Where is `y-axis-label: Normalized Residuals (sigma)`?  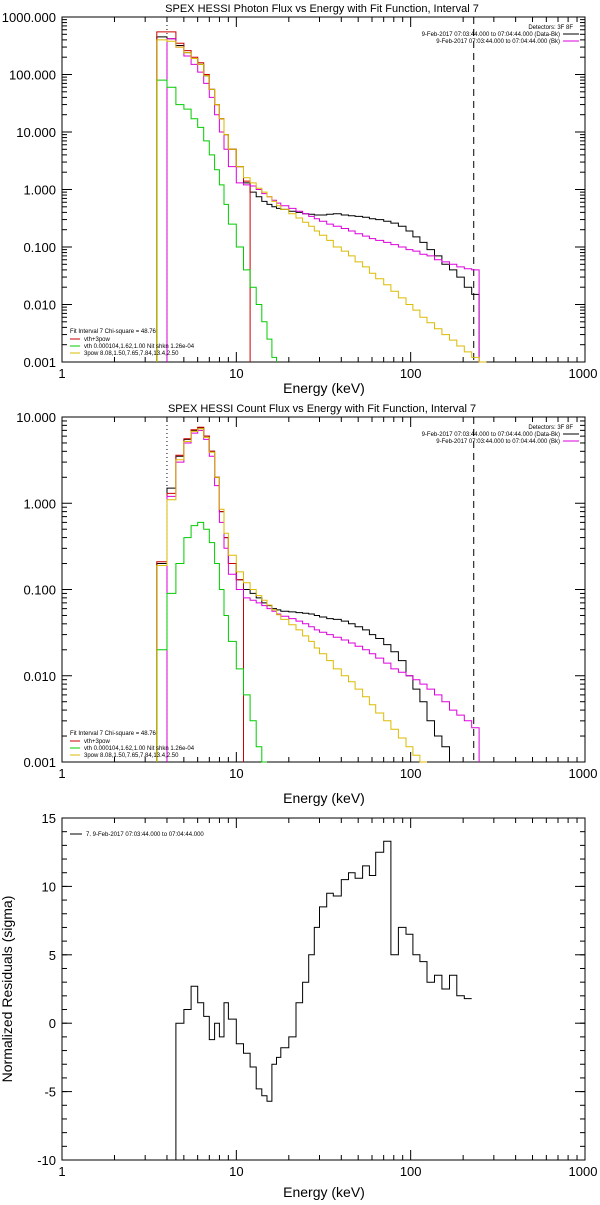 y-axis-label: Normalized Residuals (sigma) is located at coordinates (7, 989).